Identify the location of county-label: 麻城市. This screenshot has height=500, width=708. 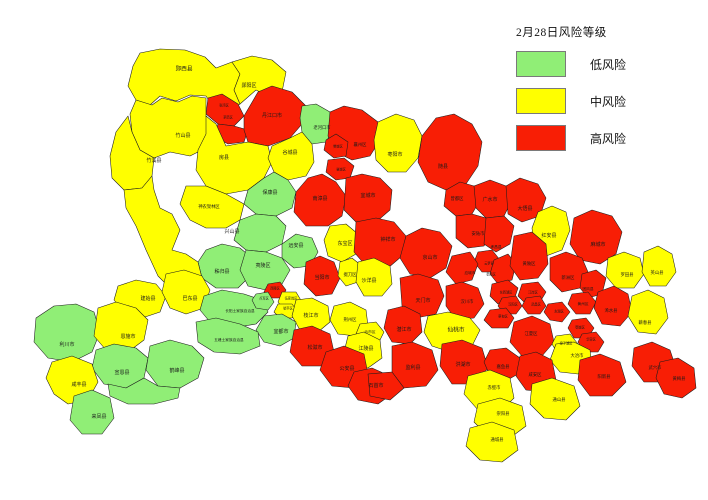
(597, 244).